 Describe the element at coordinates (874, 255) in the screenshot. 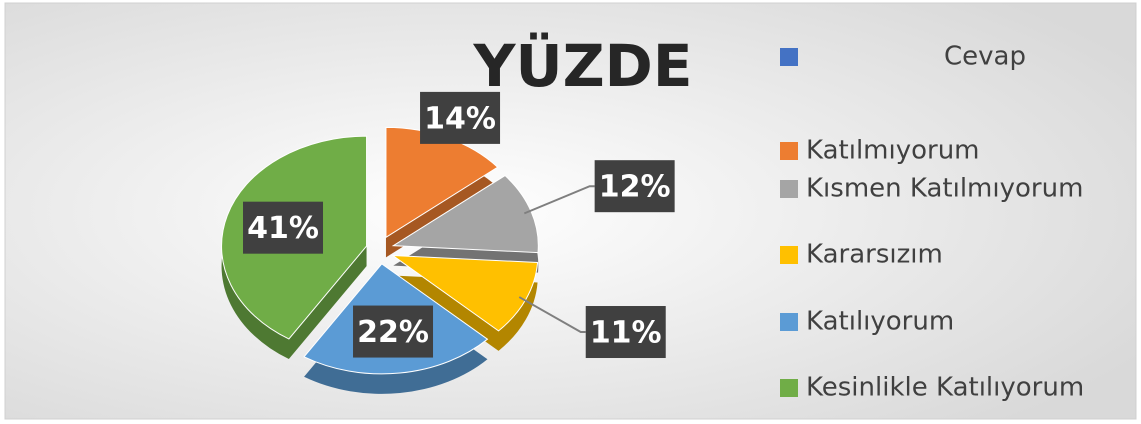

I see `legend-label: Kararsızım` at that location.